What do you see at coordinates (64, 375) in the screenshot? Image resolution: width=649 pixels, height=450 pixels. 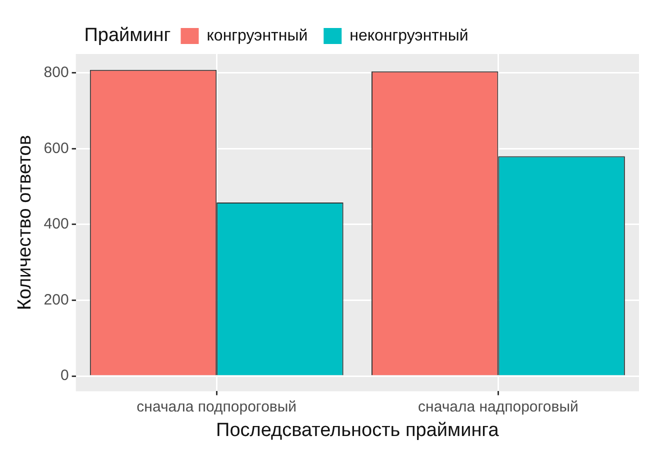 I see `y-tick-label: 0` at bounding box center [64, 375].